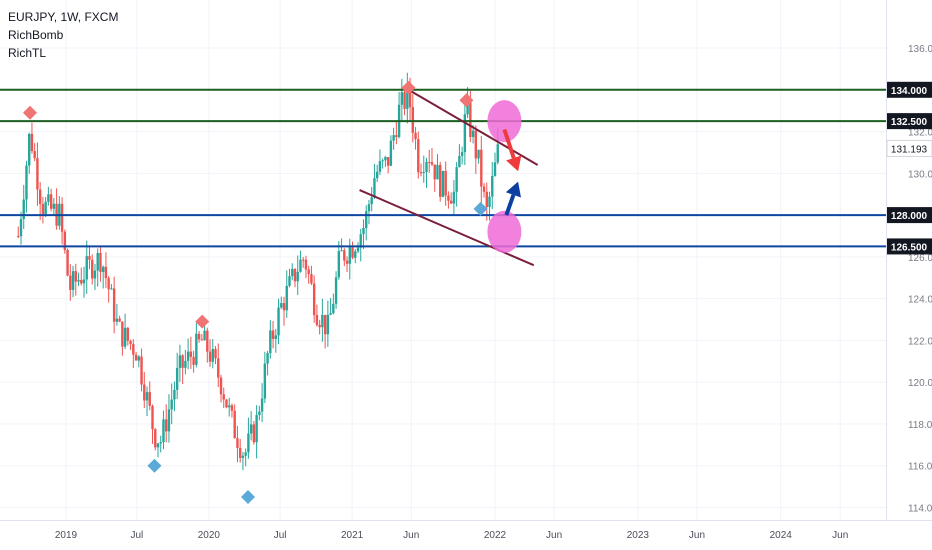  I want to click on channel-line, so click(473, 127).